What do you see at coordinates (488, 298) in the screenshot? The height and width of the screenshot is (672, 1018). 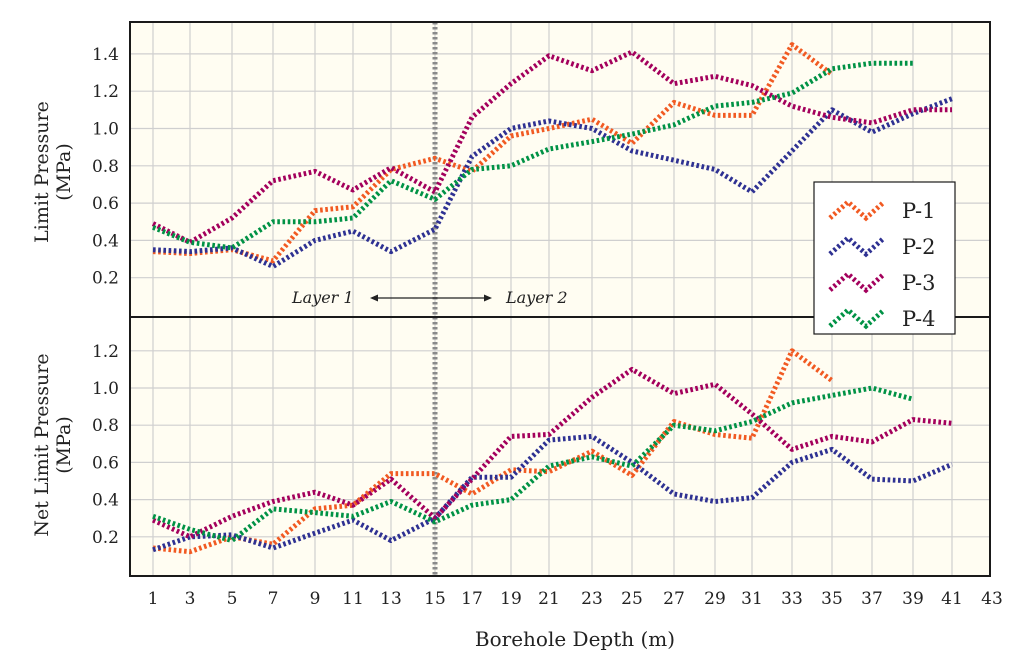 I see `layer-arrow-right-head` at bounding box center [488, 298].